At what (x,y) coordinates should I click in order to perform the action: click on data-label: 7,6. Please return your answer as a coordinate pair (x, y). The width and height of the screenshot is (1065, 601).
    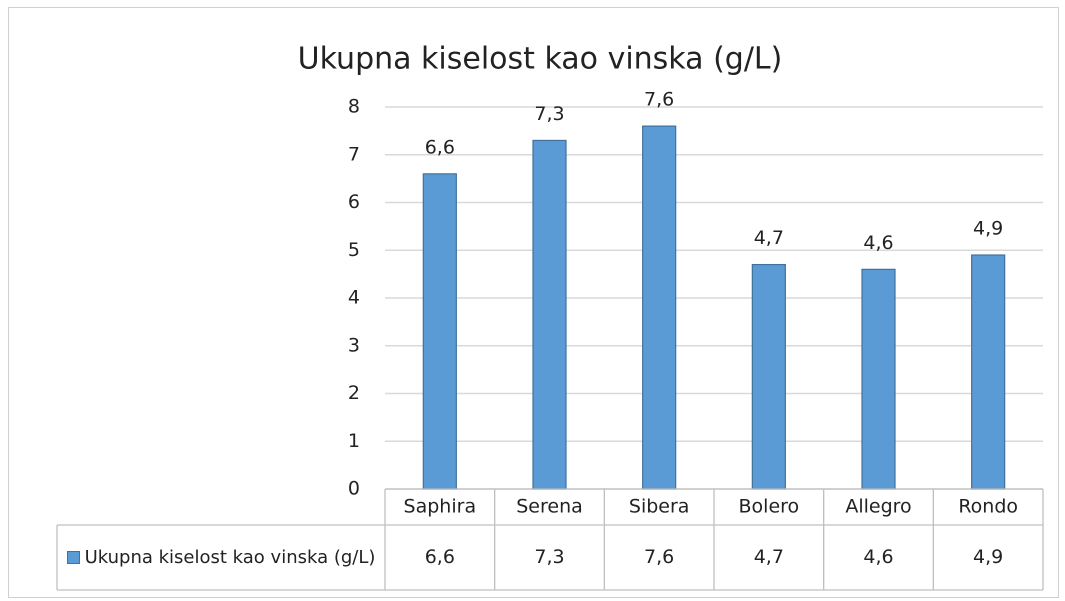
    Looking at the image, I should click on (659, 100).